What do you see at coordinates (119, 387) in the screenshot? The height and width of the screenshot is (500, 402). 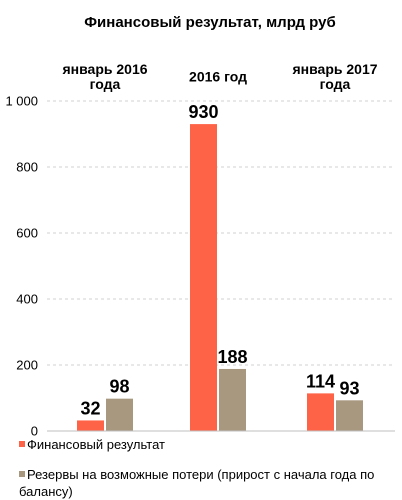 I see `data-label: 98` at bounding box center [119, 387].